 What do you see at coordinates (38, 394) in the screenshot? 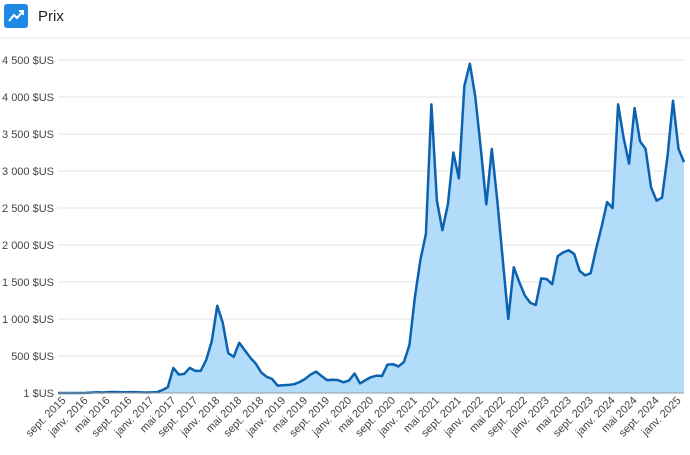
I see `y-tick-label: 1 $US` at bounding box center [38, 394].